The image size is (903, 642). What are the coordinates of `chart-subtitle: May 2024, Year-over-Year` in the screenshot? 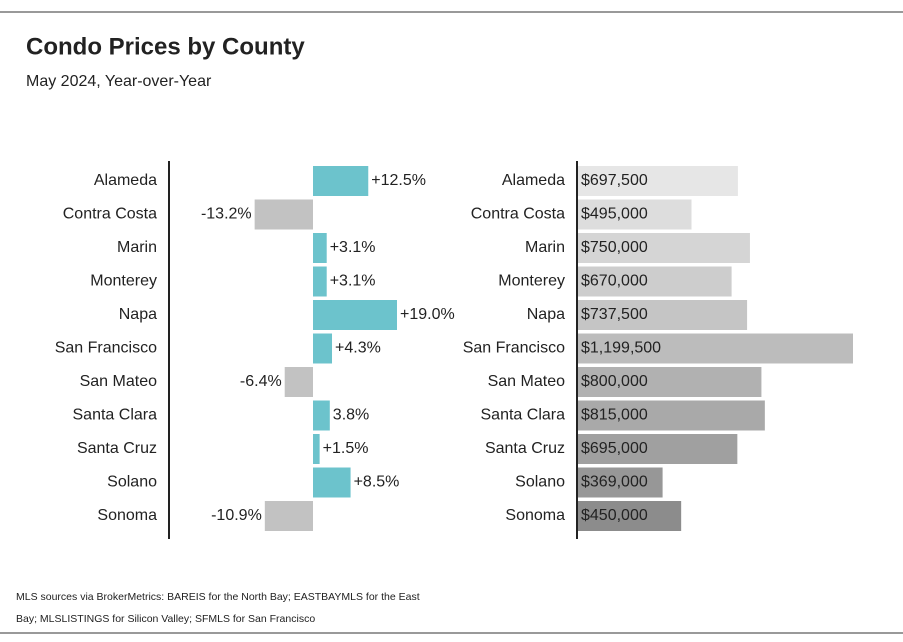 It's located at (119, 81).